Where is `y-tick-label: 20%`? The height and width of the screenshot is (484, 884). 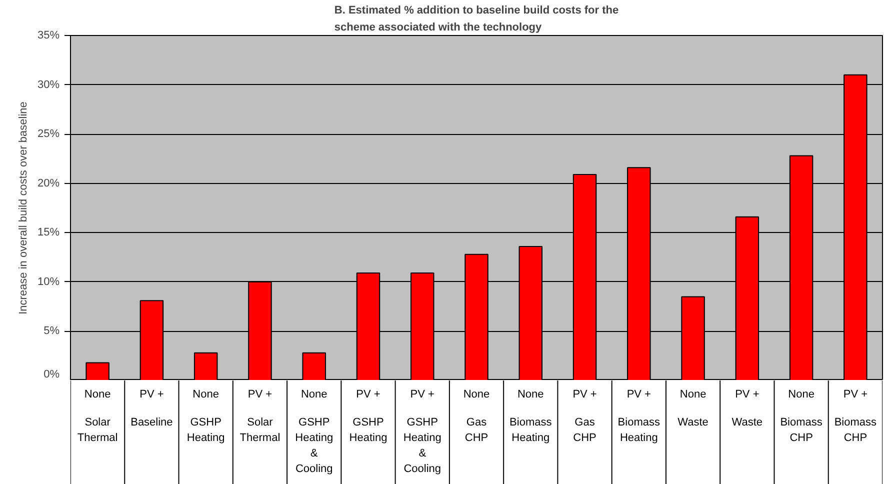 y-tick-label: 20% is located at coordinates (48, 183).